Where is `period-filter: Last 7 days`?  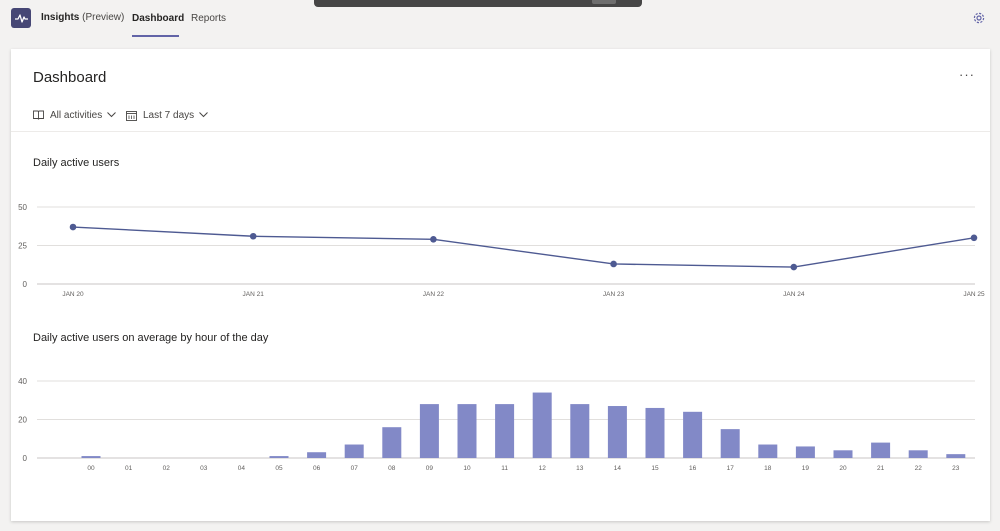
period-filter: Last 7 days is located at coordinates (167, 115).